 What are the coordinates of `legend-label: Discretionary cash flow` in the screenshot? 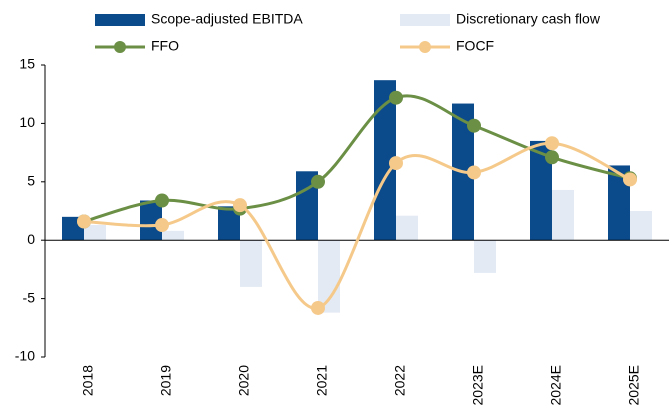 It's located at (528, 19).